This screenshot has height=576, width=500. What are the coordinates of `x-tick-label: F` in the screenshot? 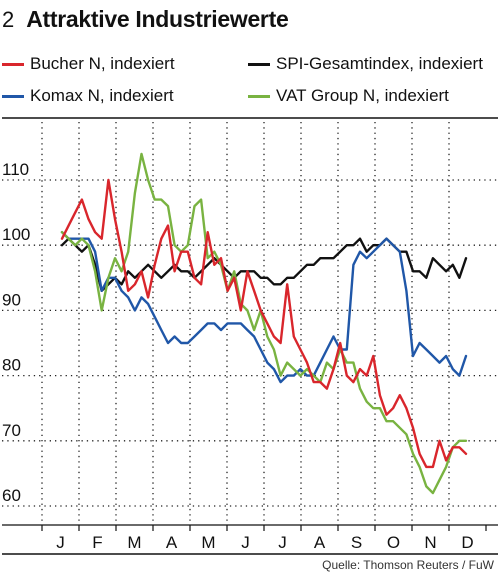 It's located at (97, 542).